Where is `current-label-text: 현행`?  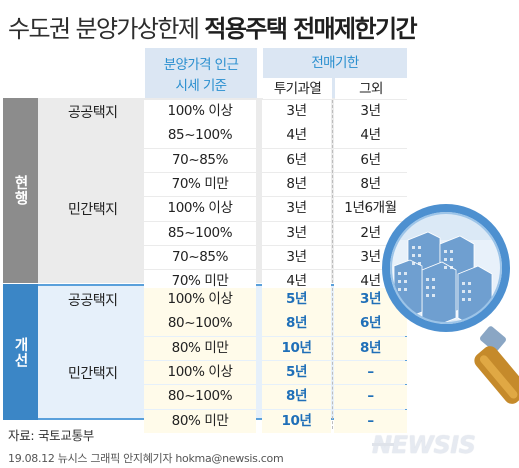 current-label-text: 현행 is located at coordinates (20, 190).